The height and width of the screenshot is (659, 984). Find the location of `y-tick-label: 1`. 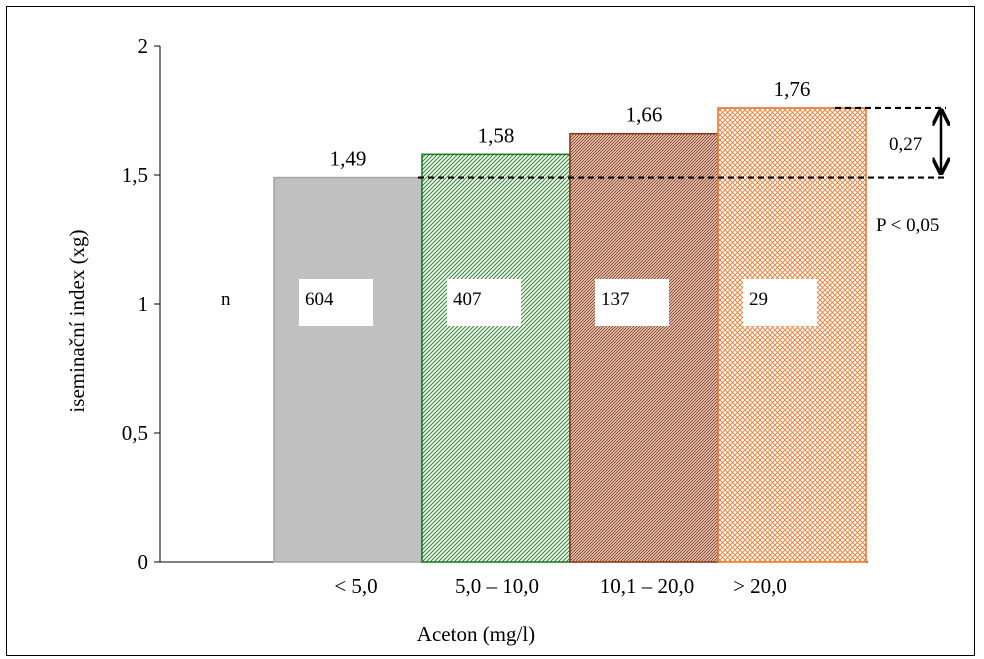

y-tick-label: 1 is located at coordinates (143, 304).